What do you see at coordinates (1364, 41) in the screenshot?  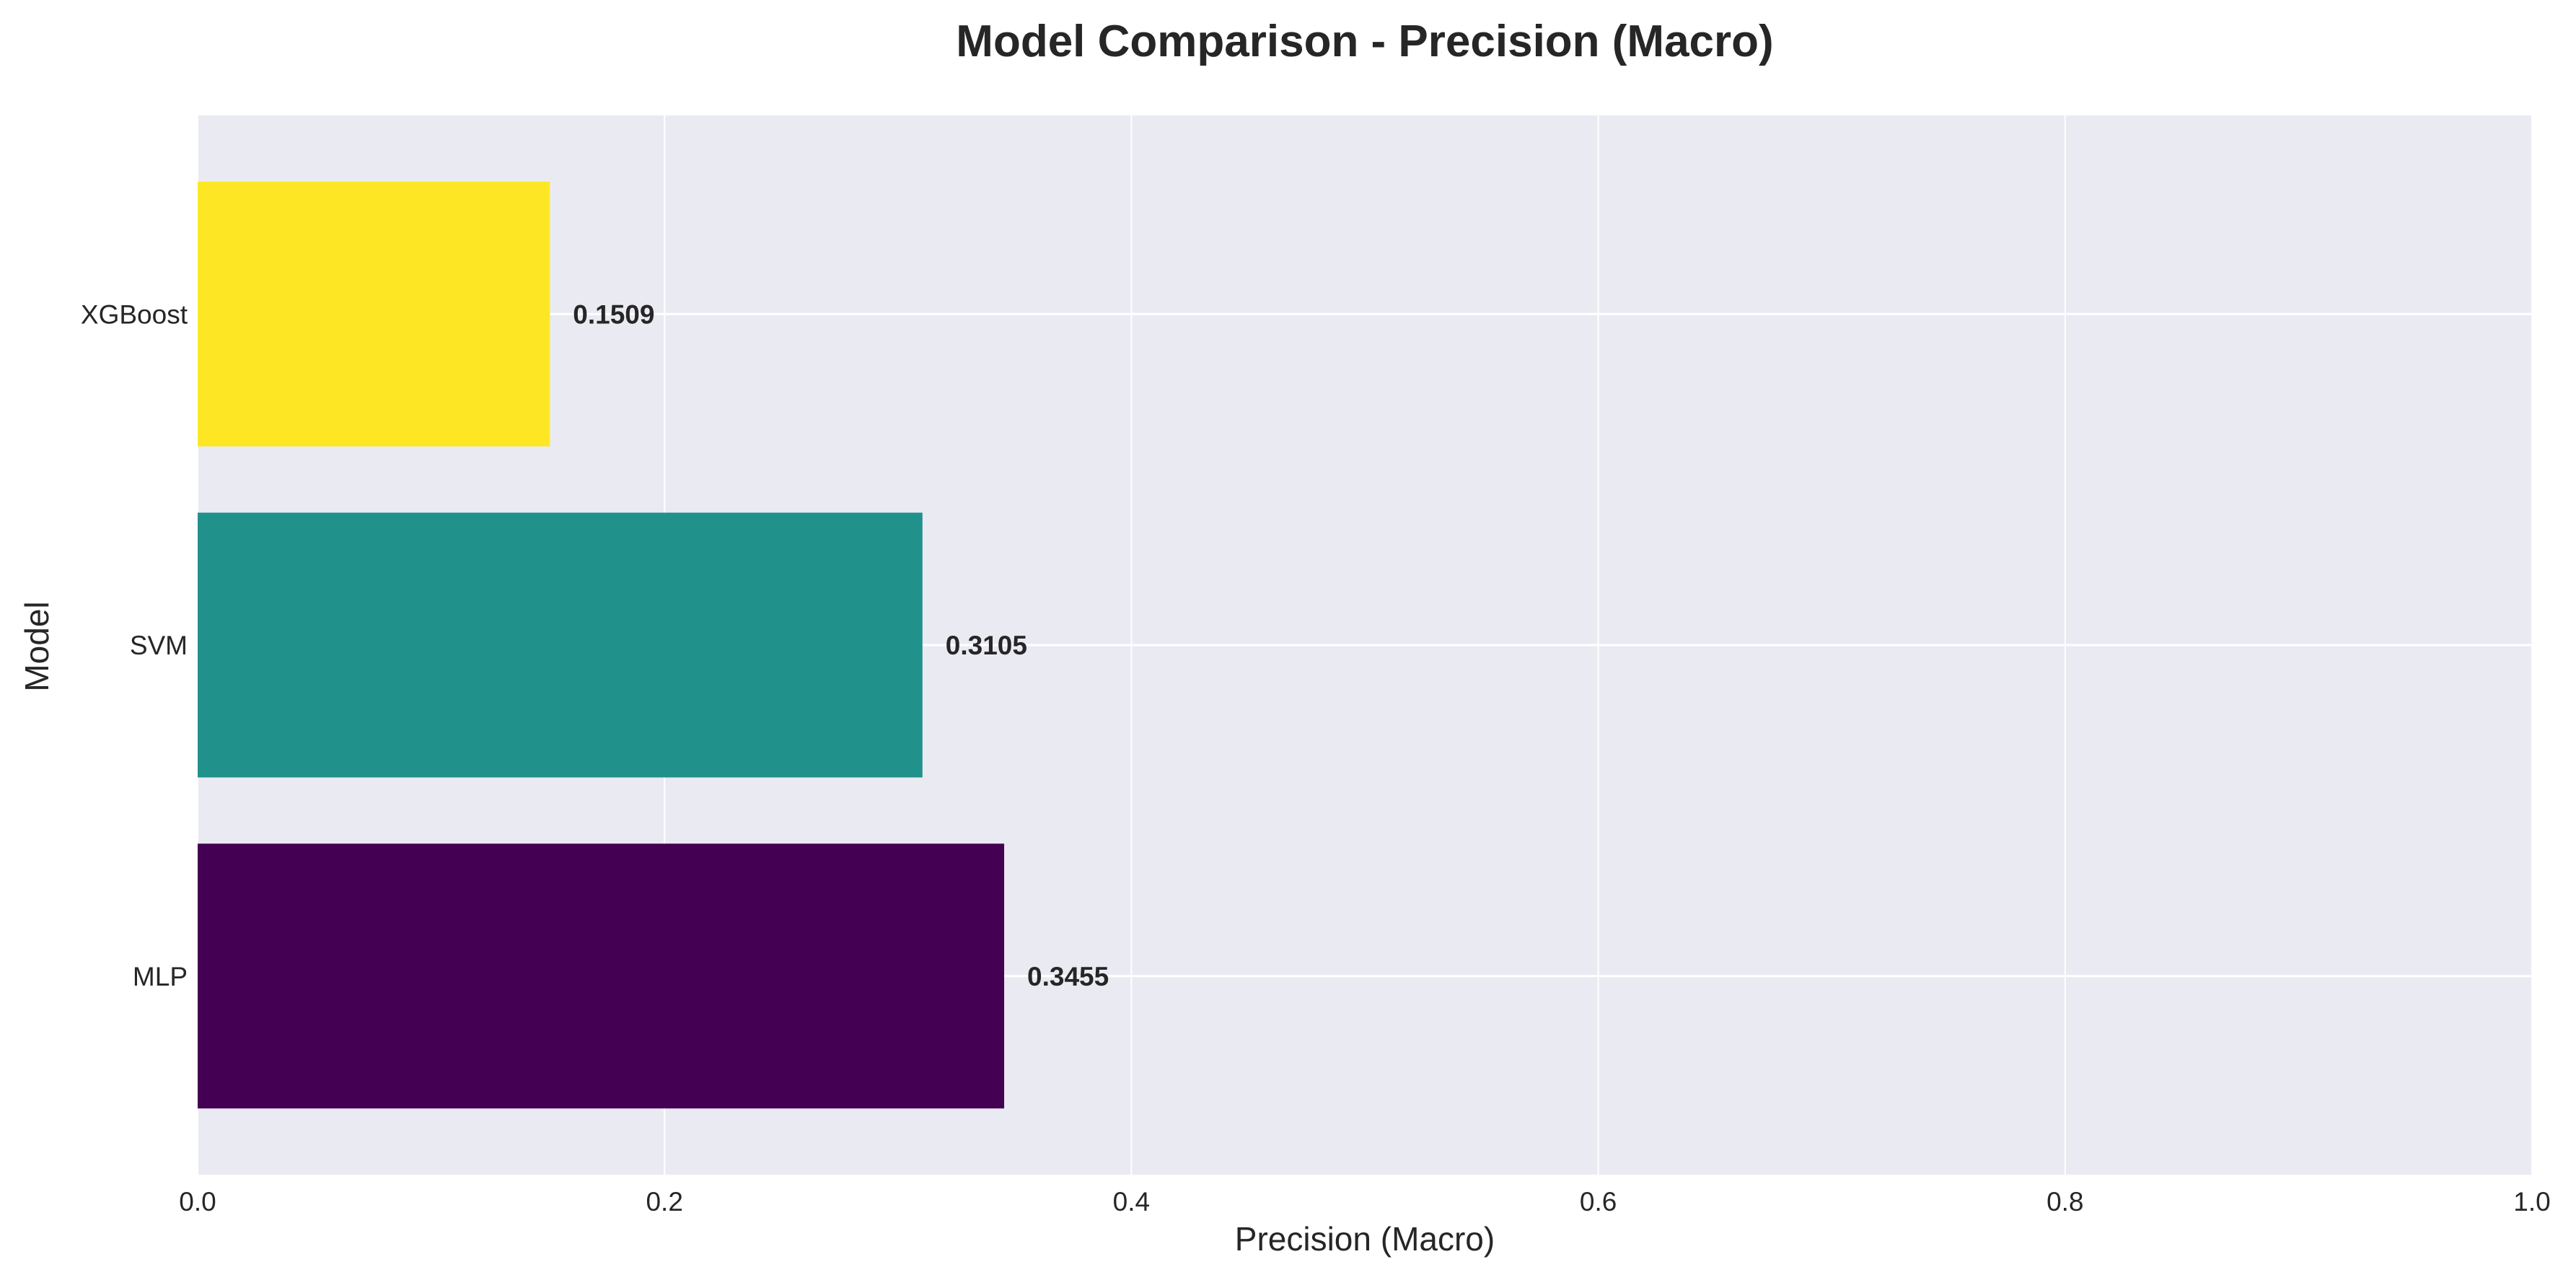 I see `chart-title: Model Comparison - Precision (Macro)` at bounding box center [1364, 41].